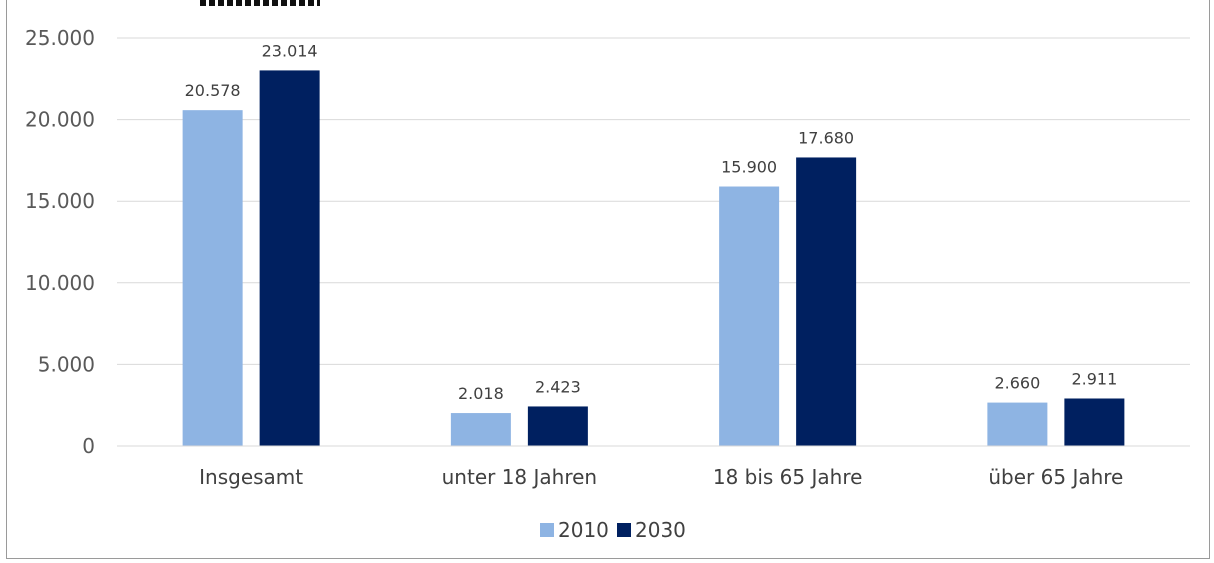 Image resolution: width=1214 pixels, height=563 pixels. What do you see at coordinates (60, 38) in the screenshot?
I see `y-tick-label: 25.000` at bounding box center [60, 38].